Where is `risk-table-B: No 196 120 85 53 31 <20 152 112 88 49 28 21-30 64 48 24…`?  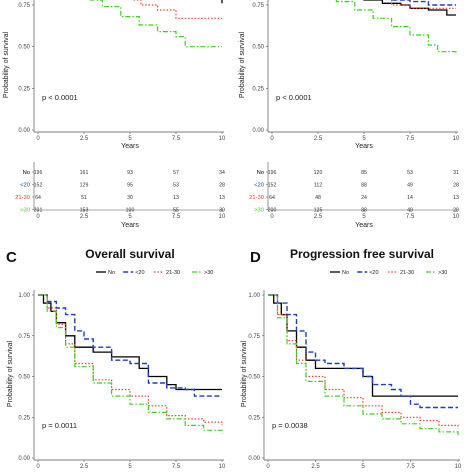
risk-table-B: No 196 120 85 53 31 <20 152 112 88 49 28 21-30 64 48 24… is located at coordinates (354, 195).